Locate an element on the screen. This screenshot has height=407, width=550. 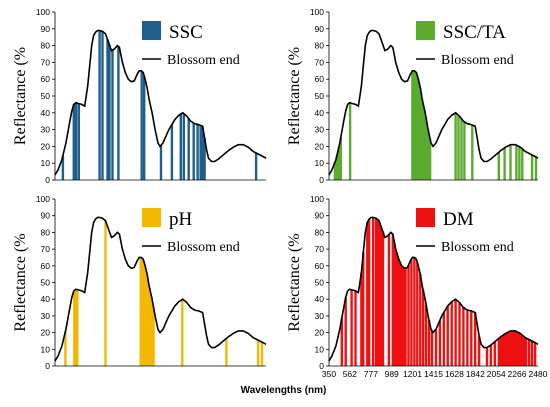
y-tick-label: 40 is located at coordinates (320, 299).